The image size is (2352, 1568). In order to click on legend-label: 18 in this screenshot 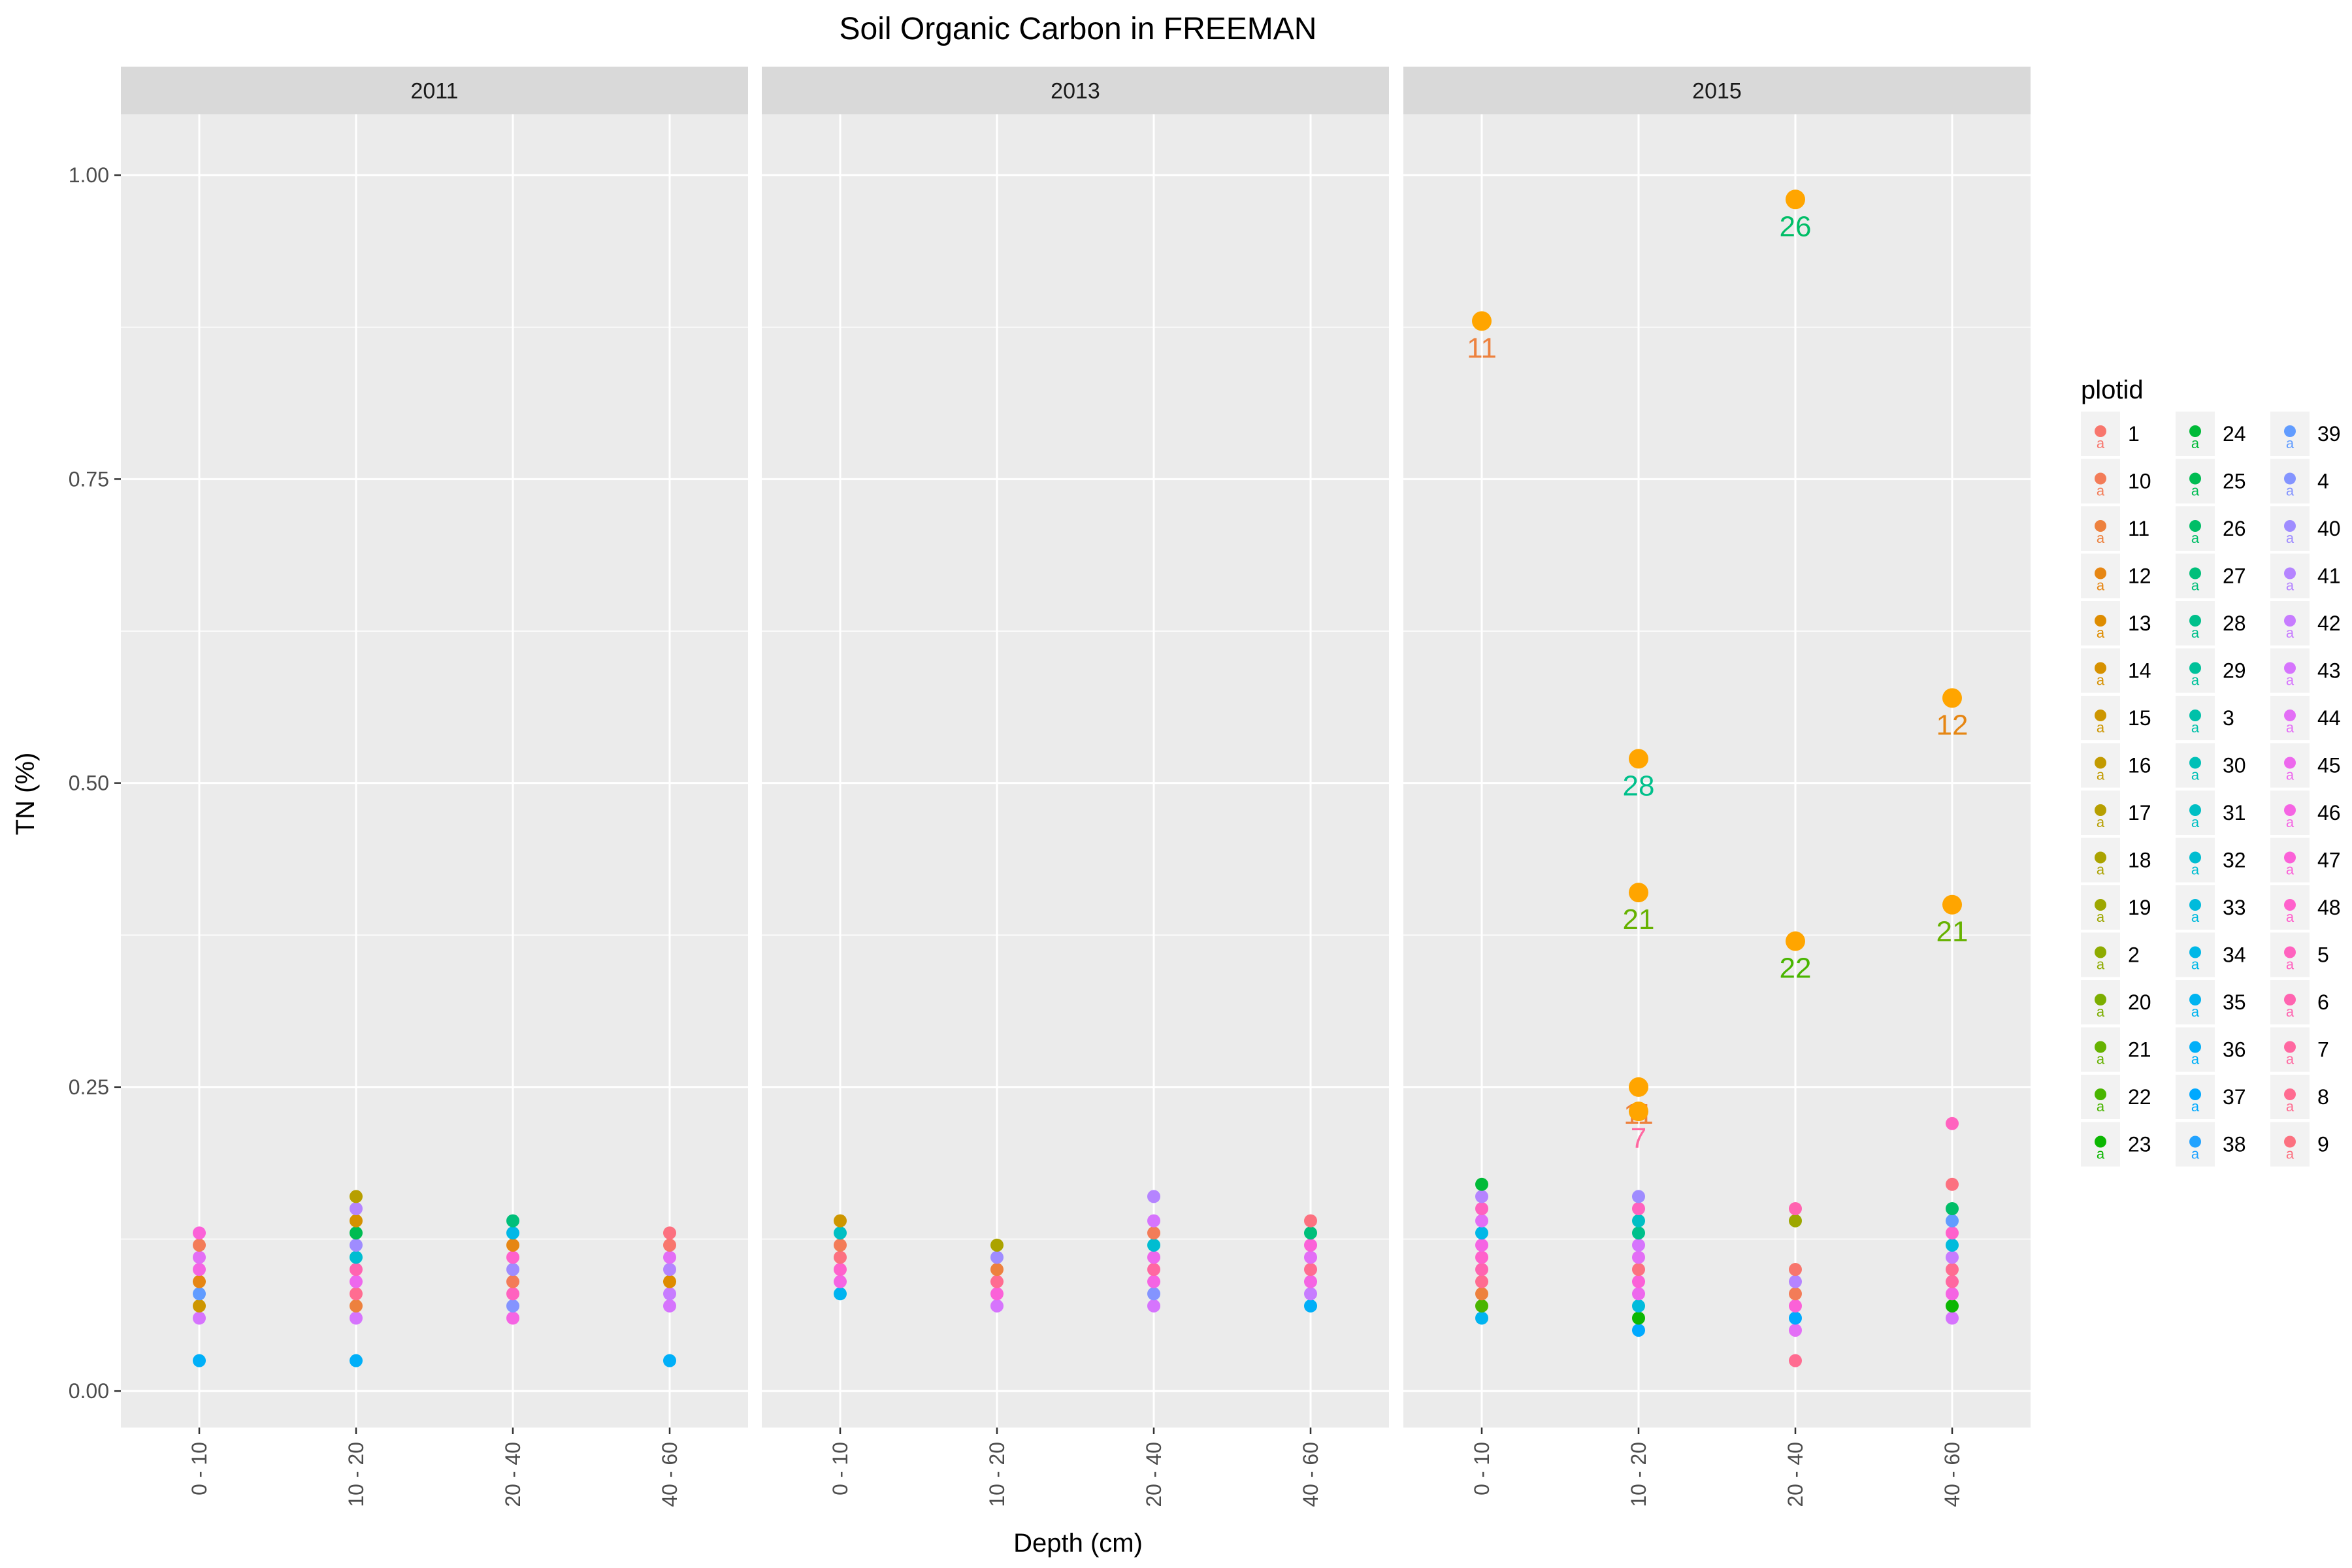, I will do `click(2139, 860)`.